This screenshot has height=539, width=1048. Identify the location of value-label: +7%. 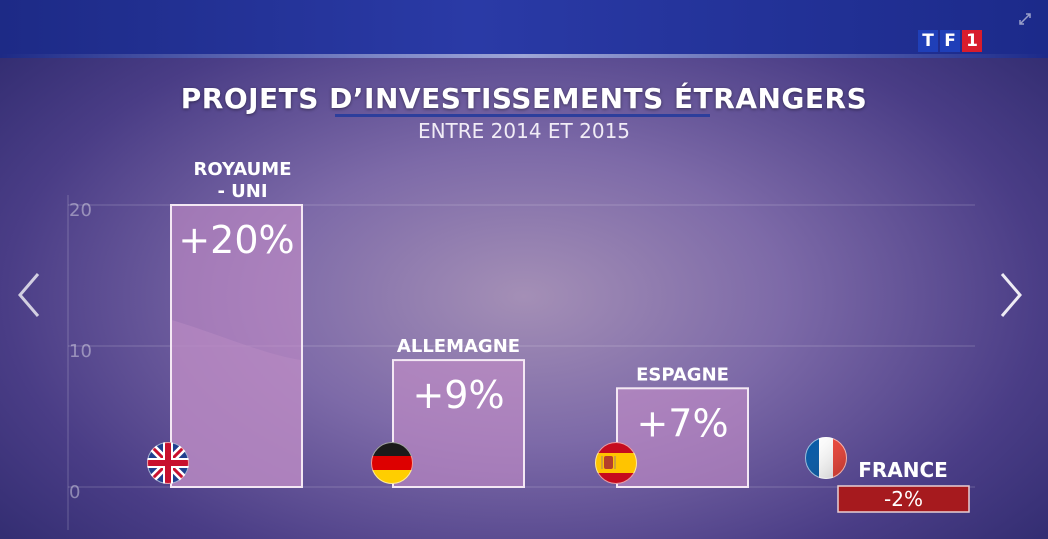
(682, 423).